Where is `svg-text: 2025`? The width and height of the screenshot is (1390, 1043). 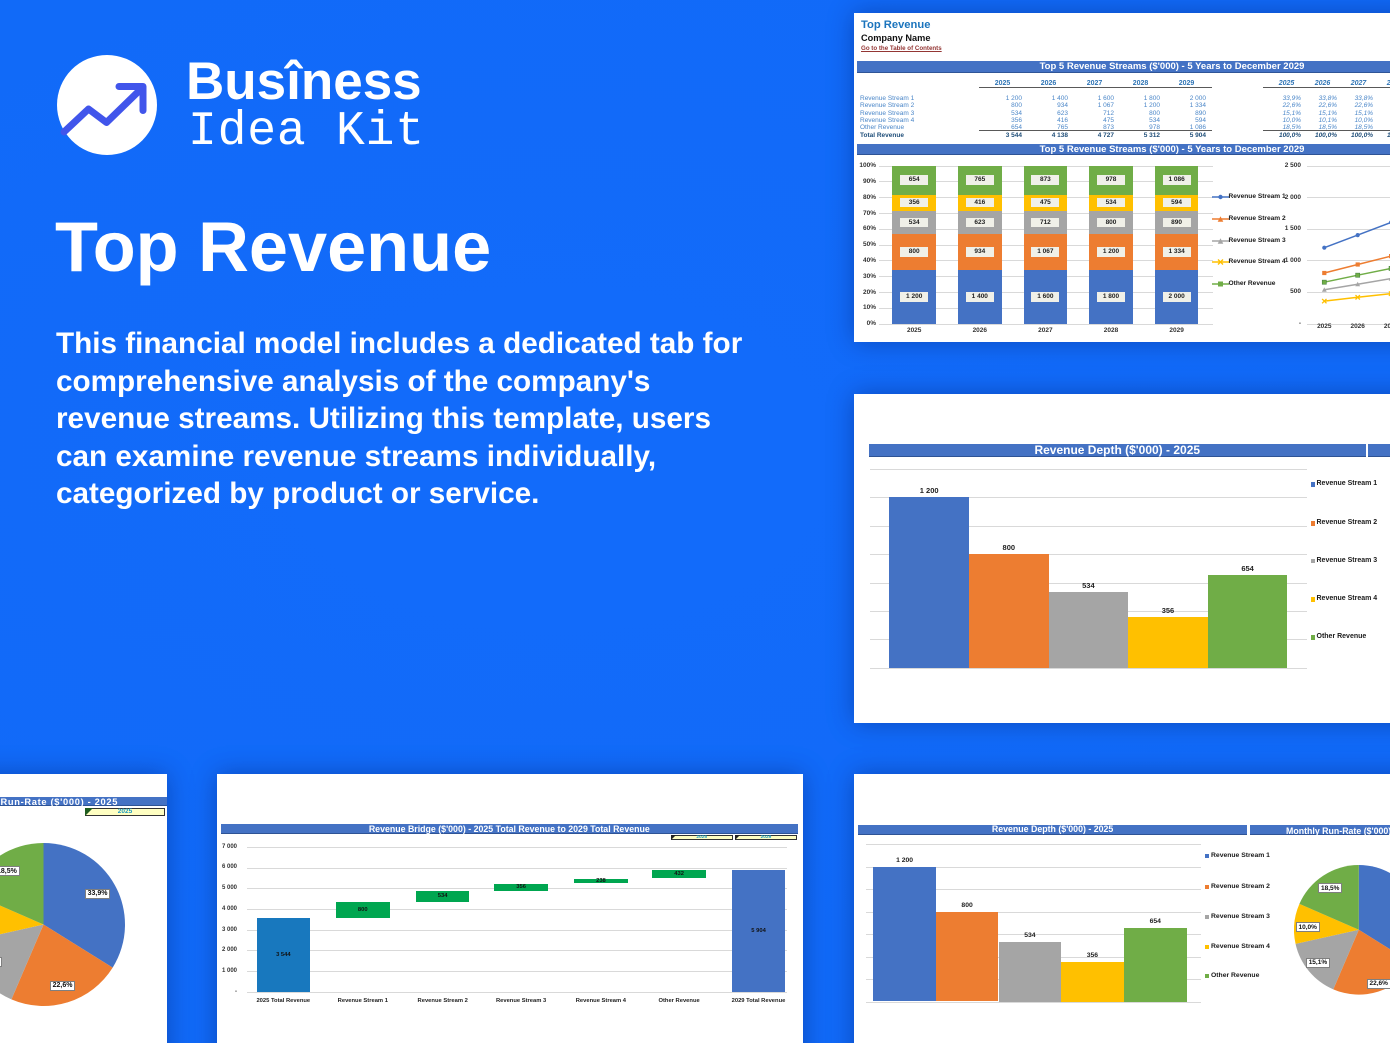
svg-text: 2025 is located at coordinates (1324, 325).